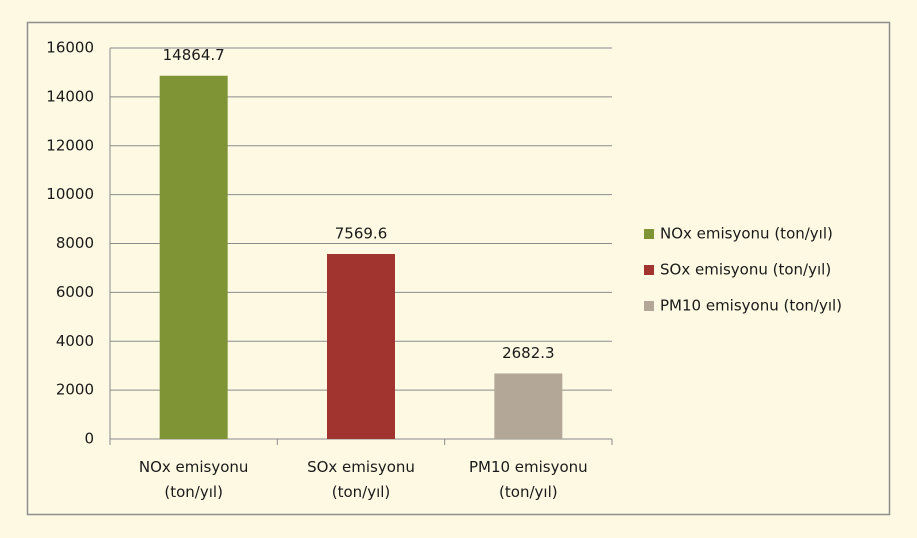 The height and width of the screenshot is (538, 917). I want to click on y-tick-label: 16000, so click(70, 48).